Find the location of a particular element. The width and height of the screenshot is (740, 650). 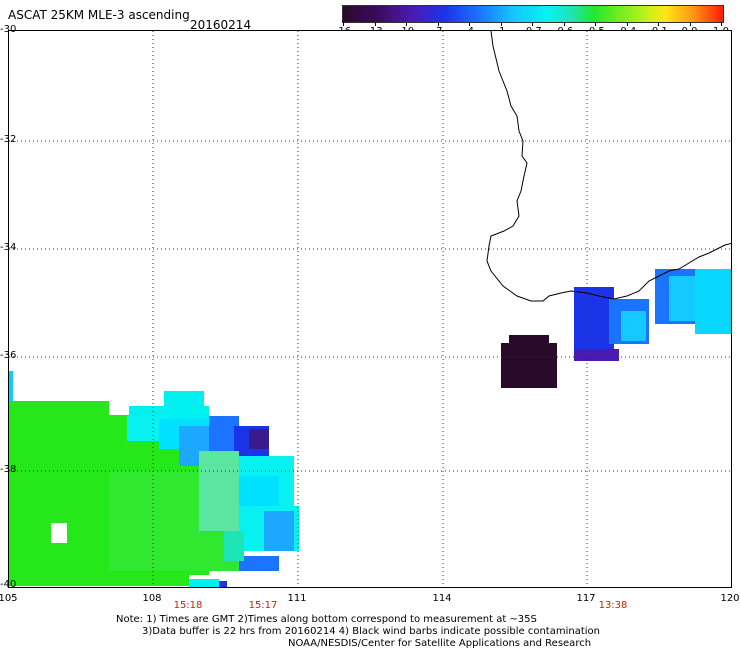

lat-label: -34 is located at coordinates (8, 247).